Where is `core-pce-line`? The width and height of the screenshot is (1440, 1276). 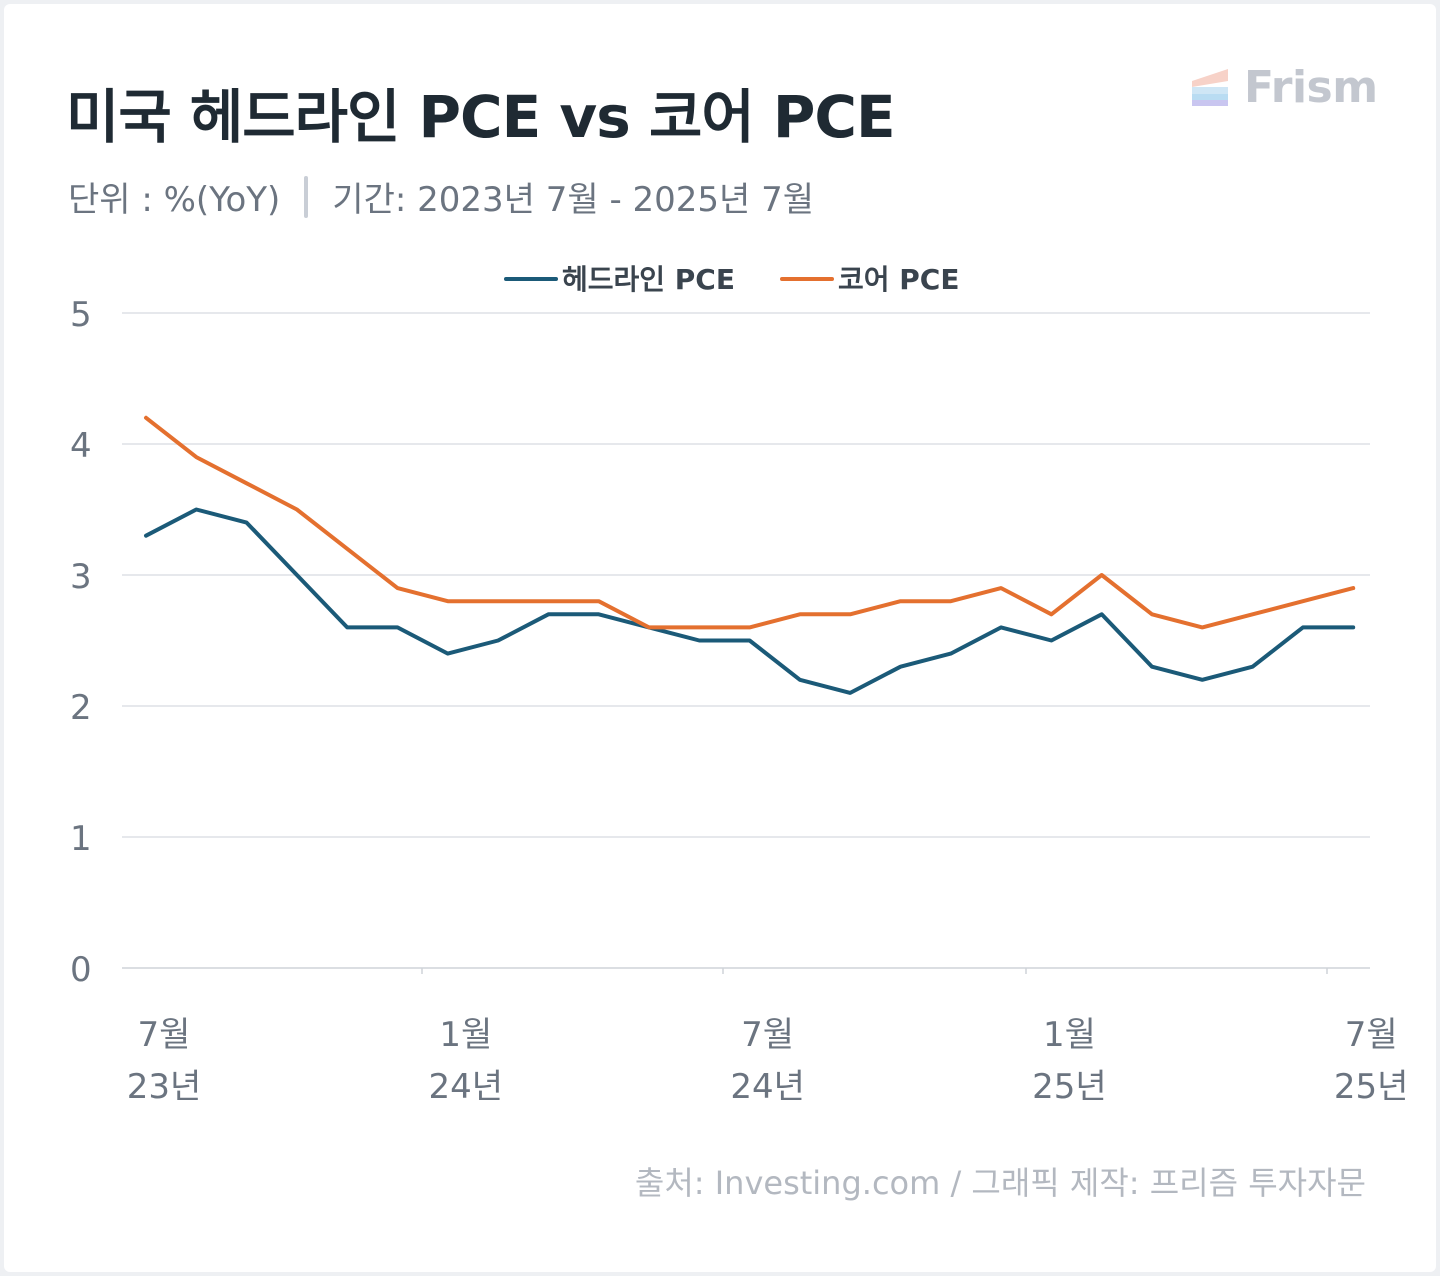
core-pce-line is located at coordinates (750, 522).